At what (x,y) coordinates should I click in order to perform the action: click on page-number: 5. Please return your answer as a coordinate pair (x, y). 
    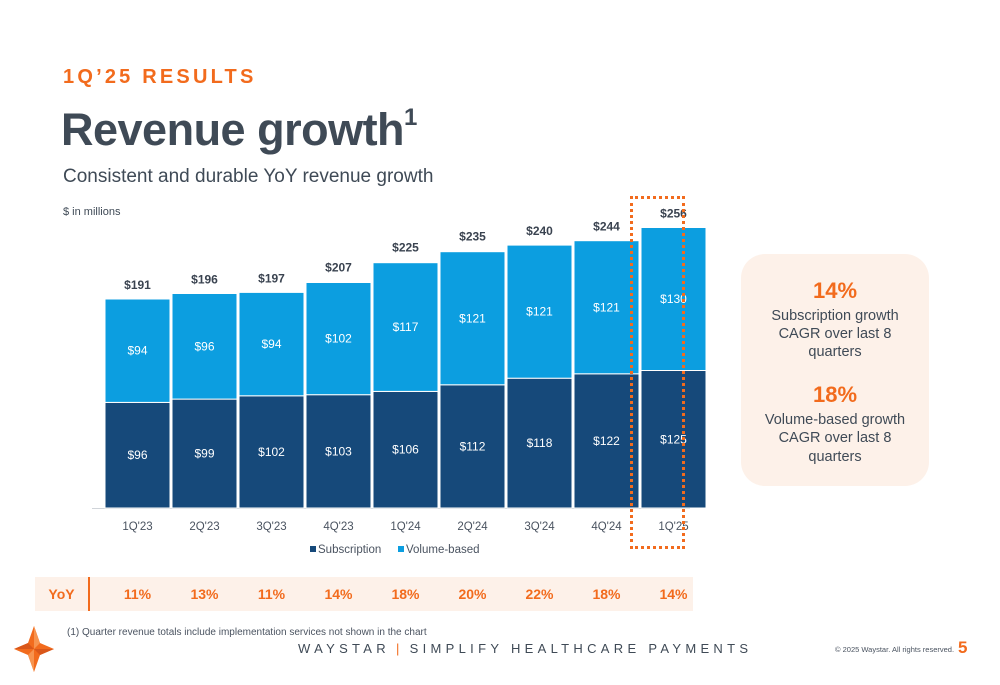
    Looking at the image, I should click on (963, 647).